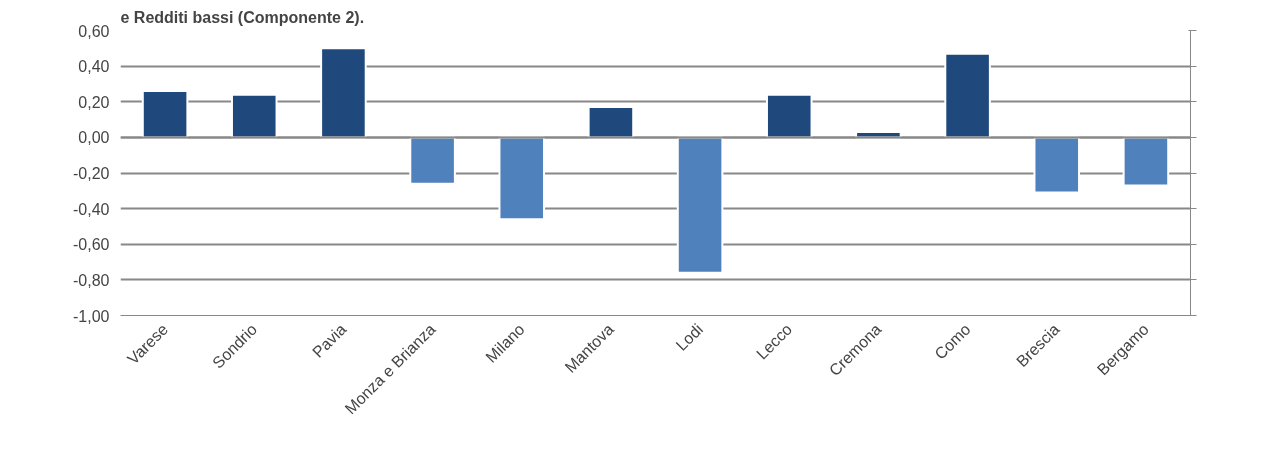 Image resolution: width=1277 pixels, height=472 pixels. I want to click on y-tick-label: -0,80, so click(91, 280).